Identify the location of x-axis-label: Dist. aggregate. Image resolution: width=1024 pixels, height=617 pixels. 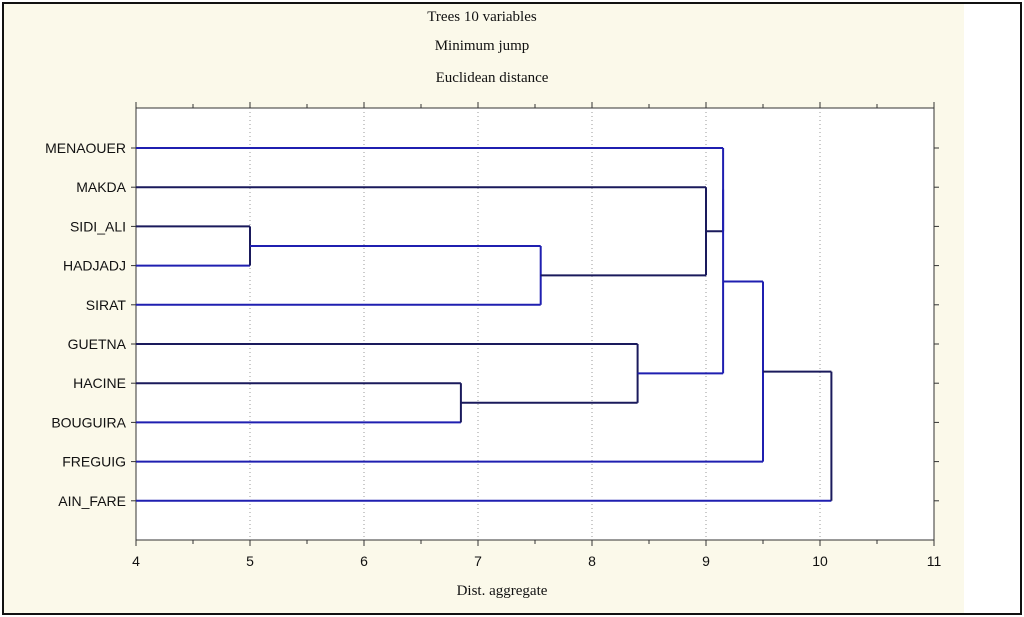
(502, 591).